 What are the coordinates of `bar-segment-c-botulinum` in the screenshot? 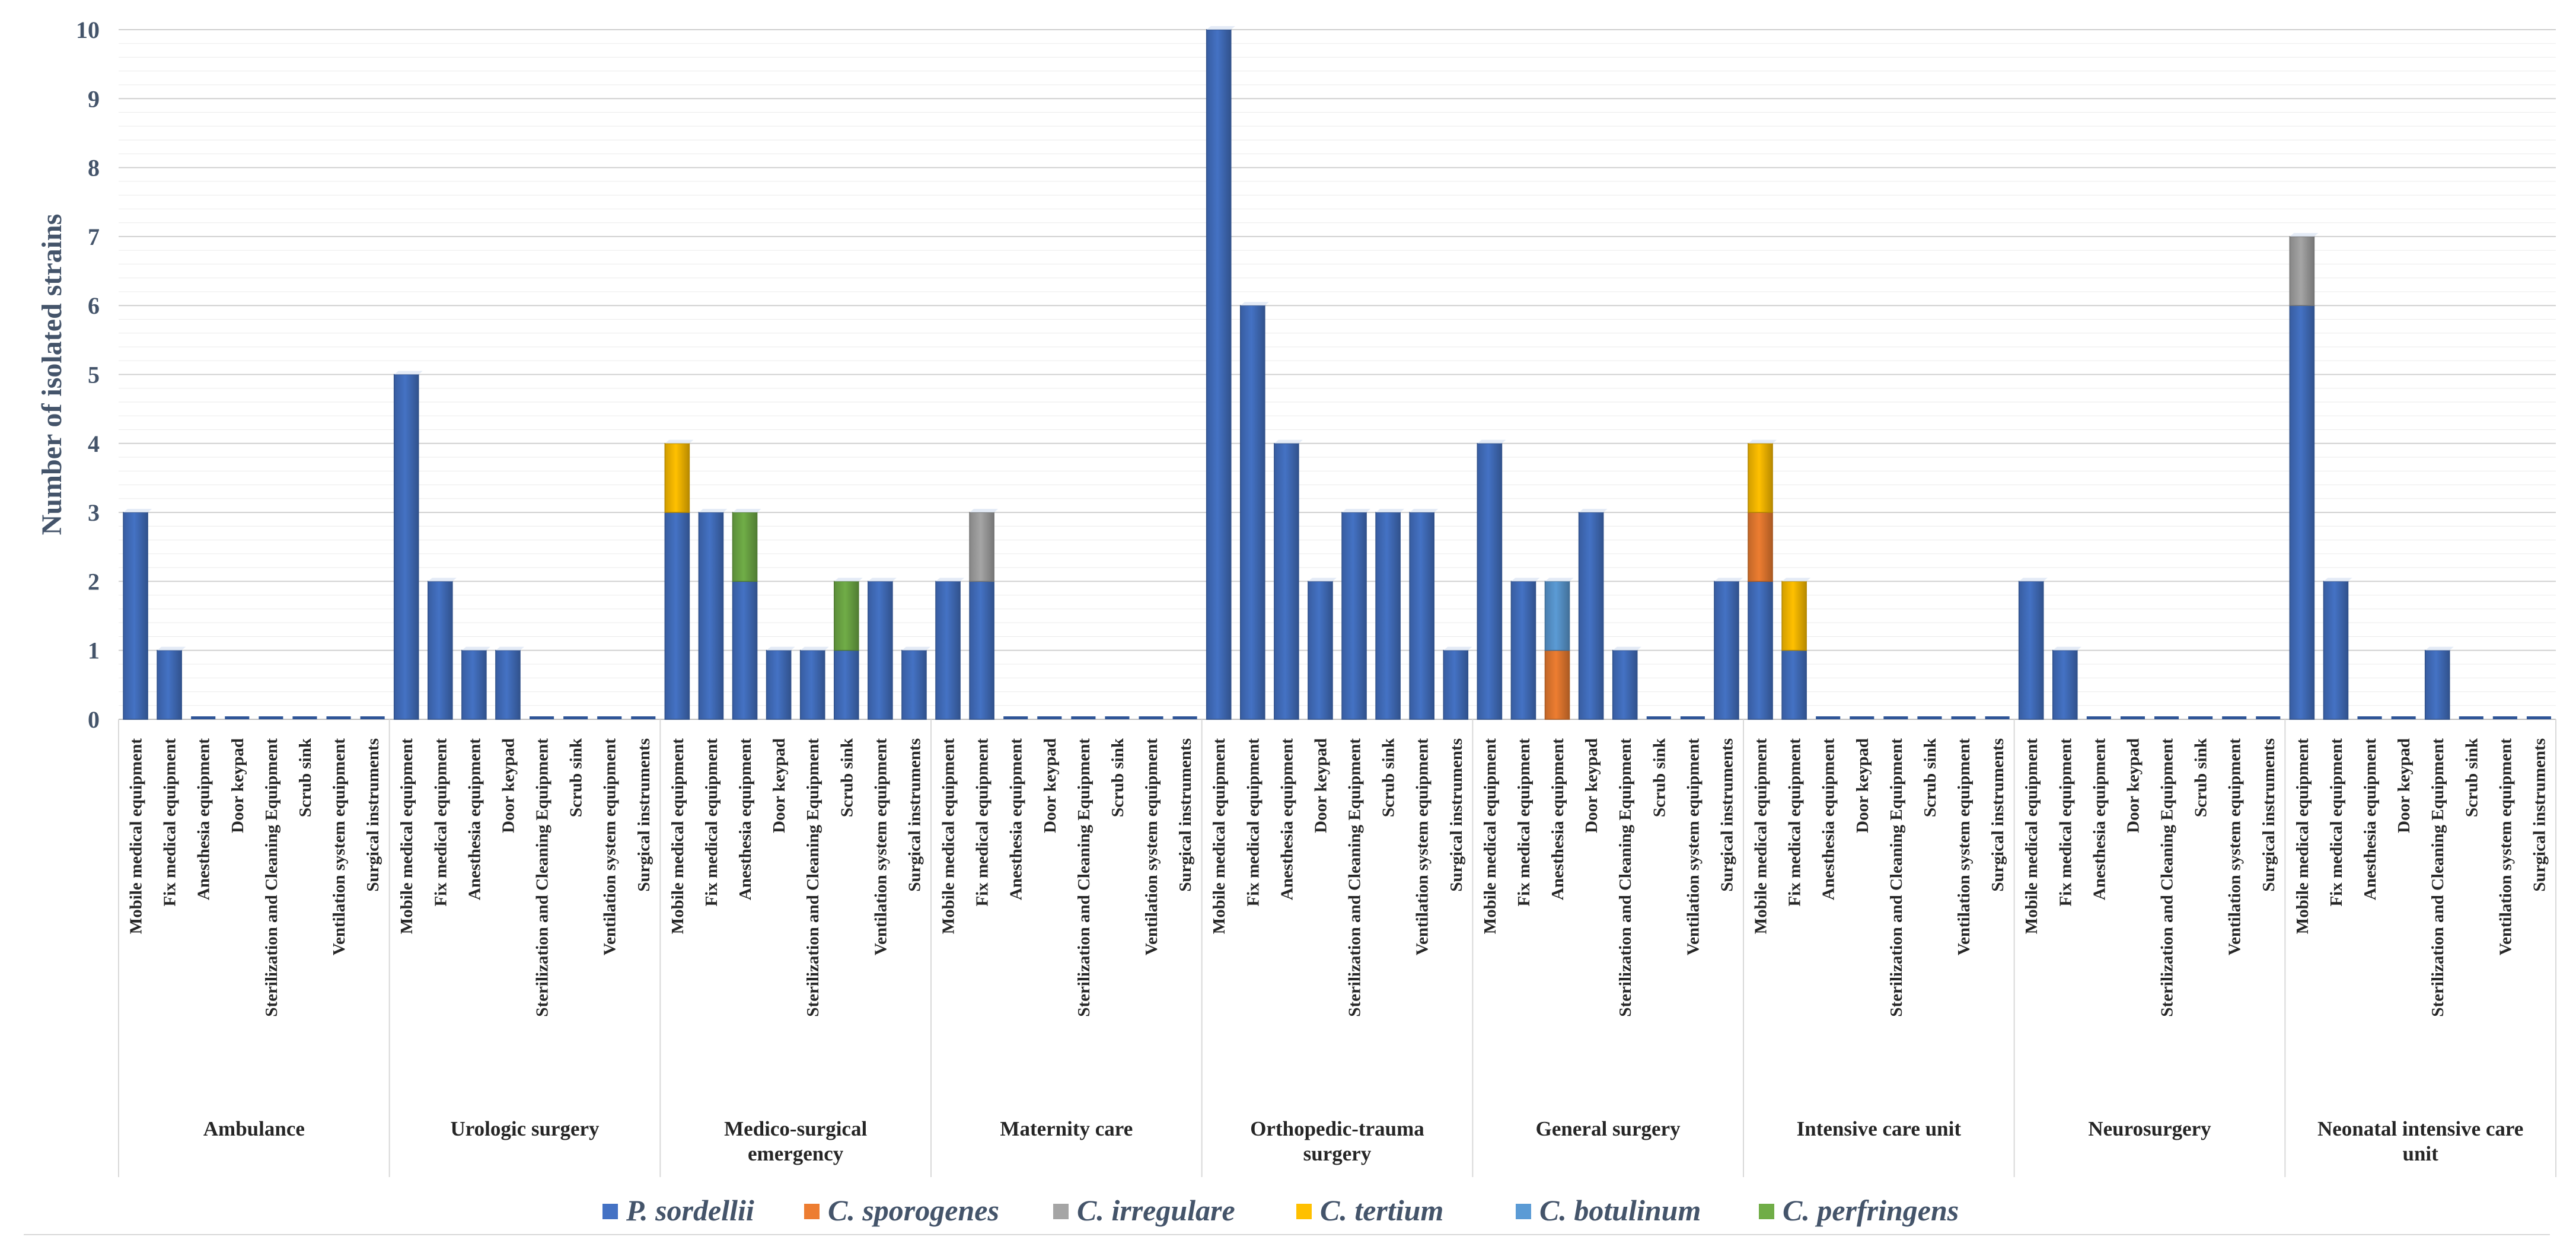 It's located at (1557, 616).